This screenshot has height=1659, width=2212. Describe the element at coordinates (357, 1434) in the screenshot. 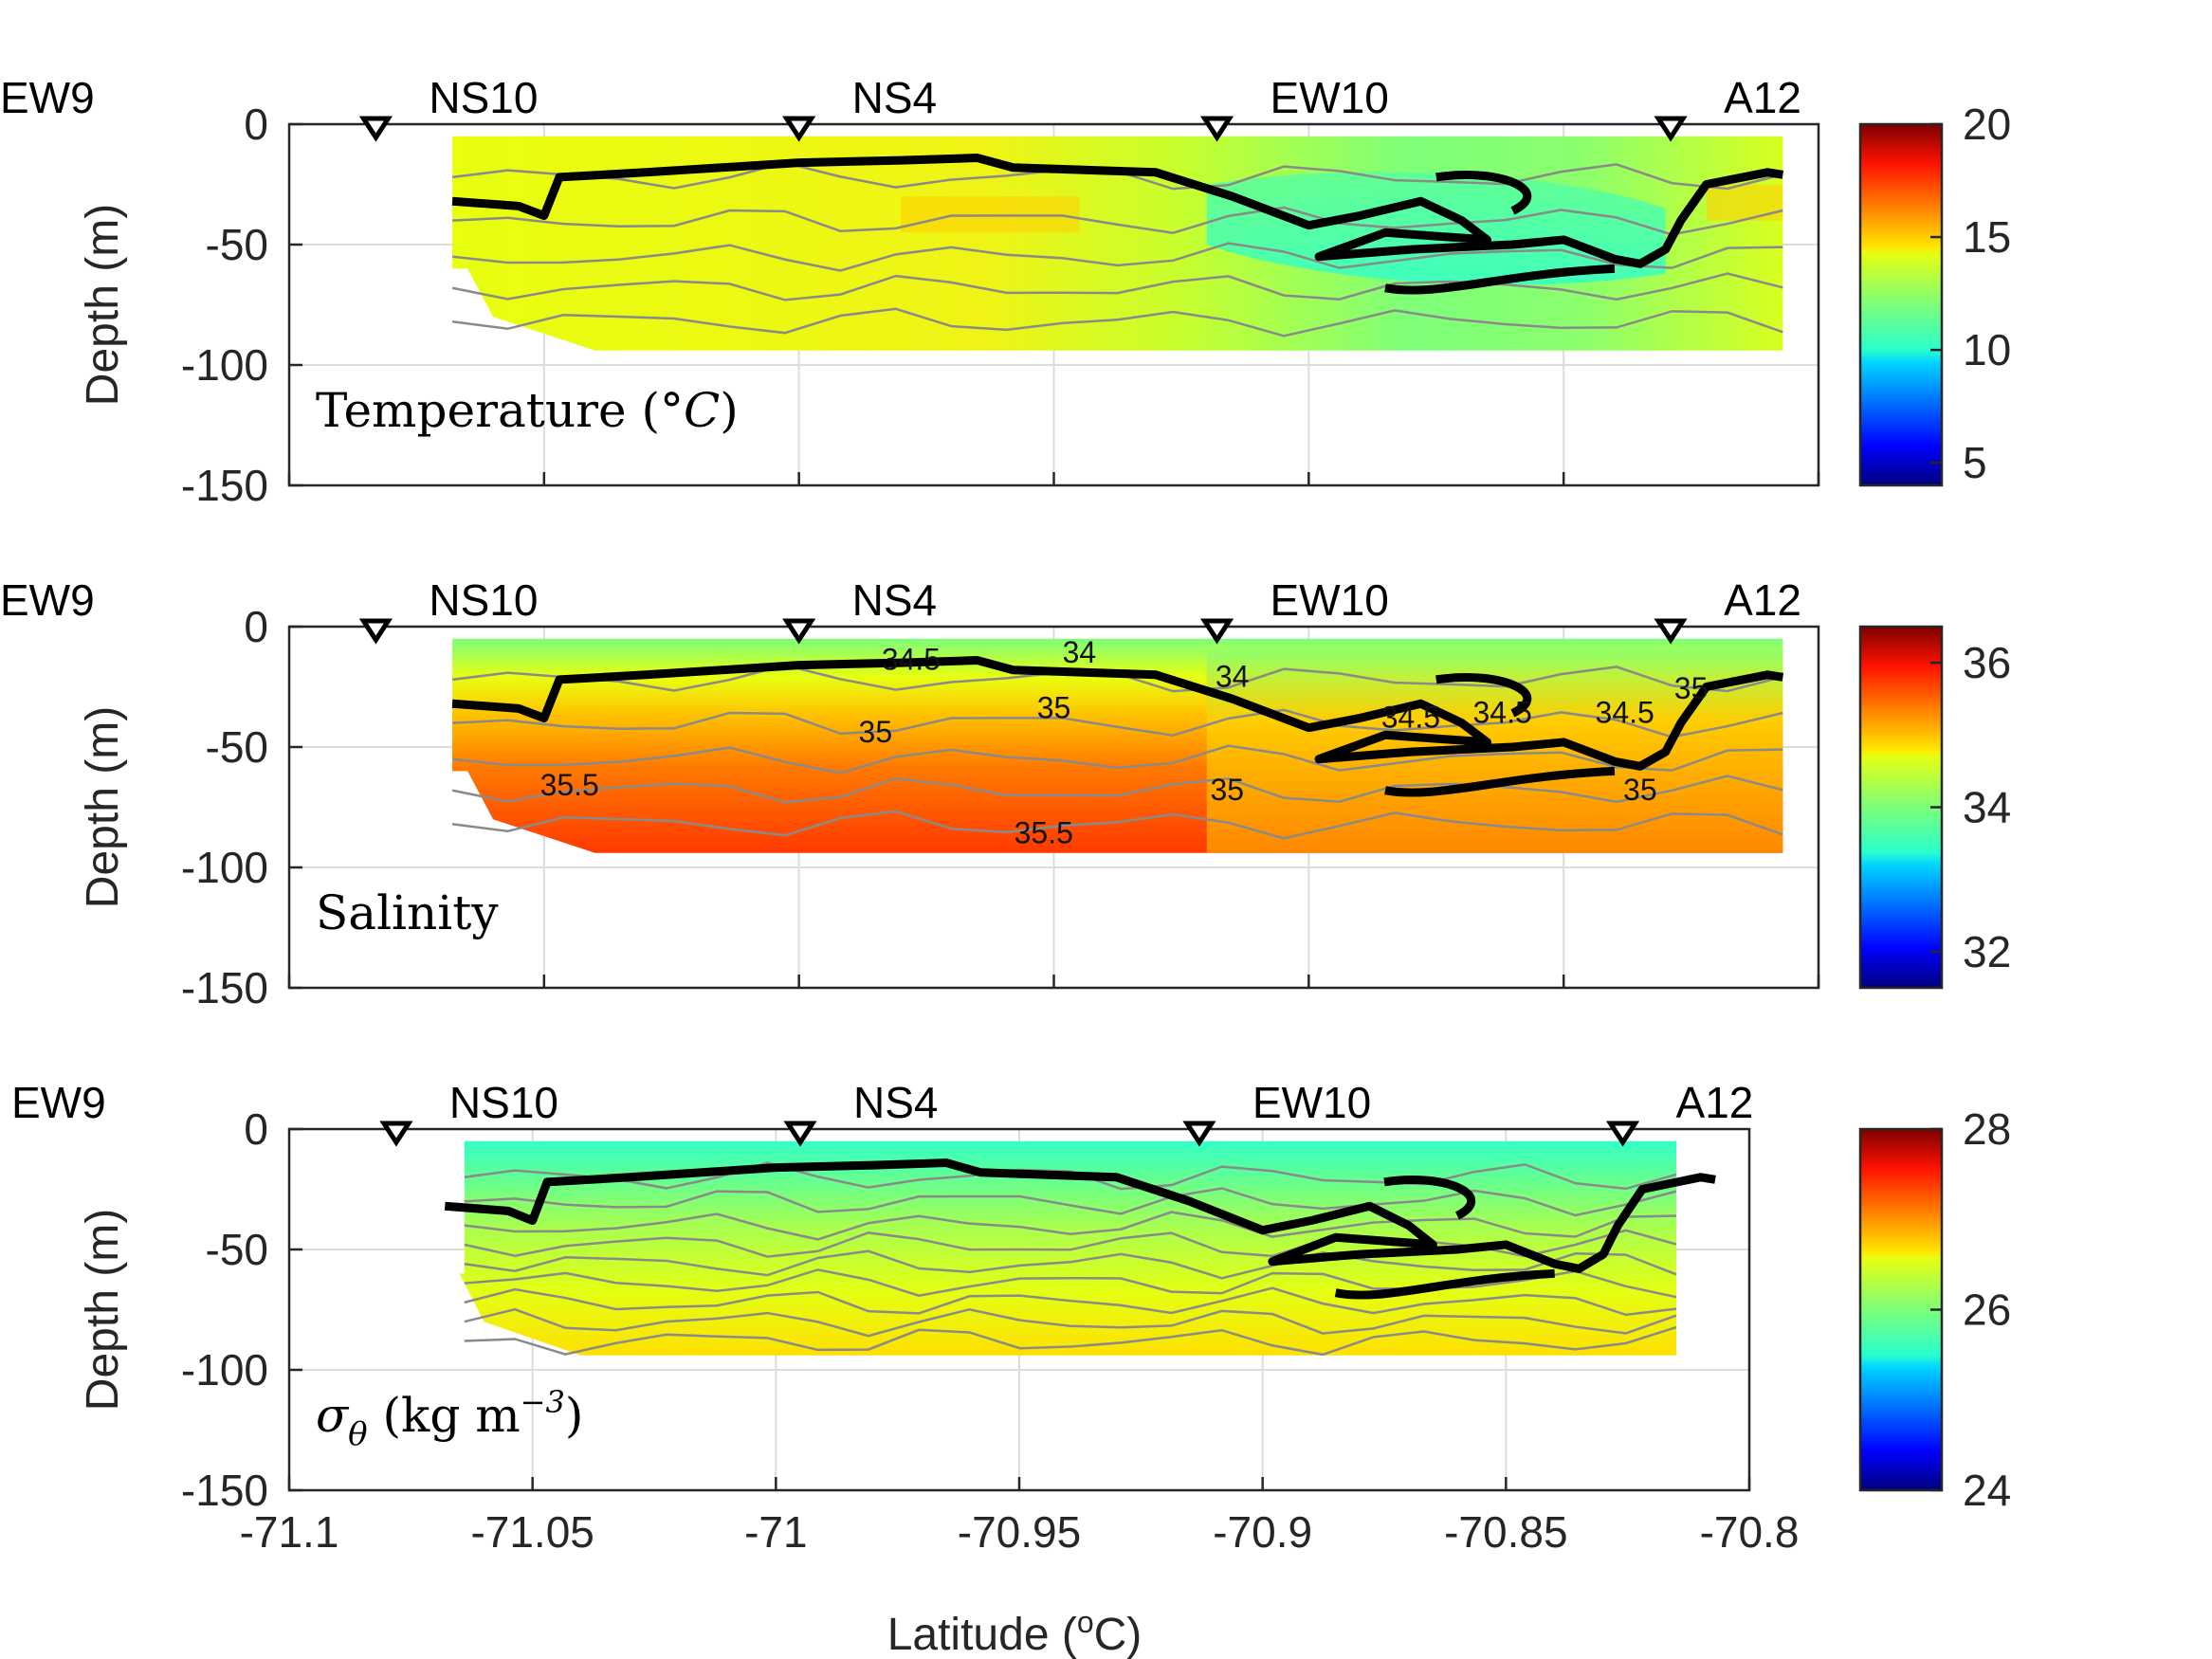

I see `panel-label-part: θ` at that location.